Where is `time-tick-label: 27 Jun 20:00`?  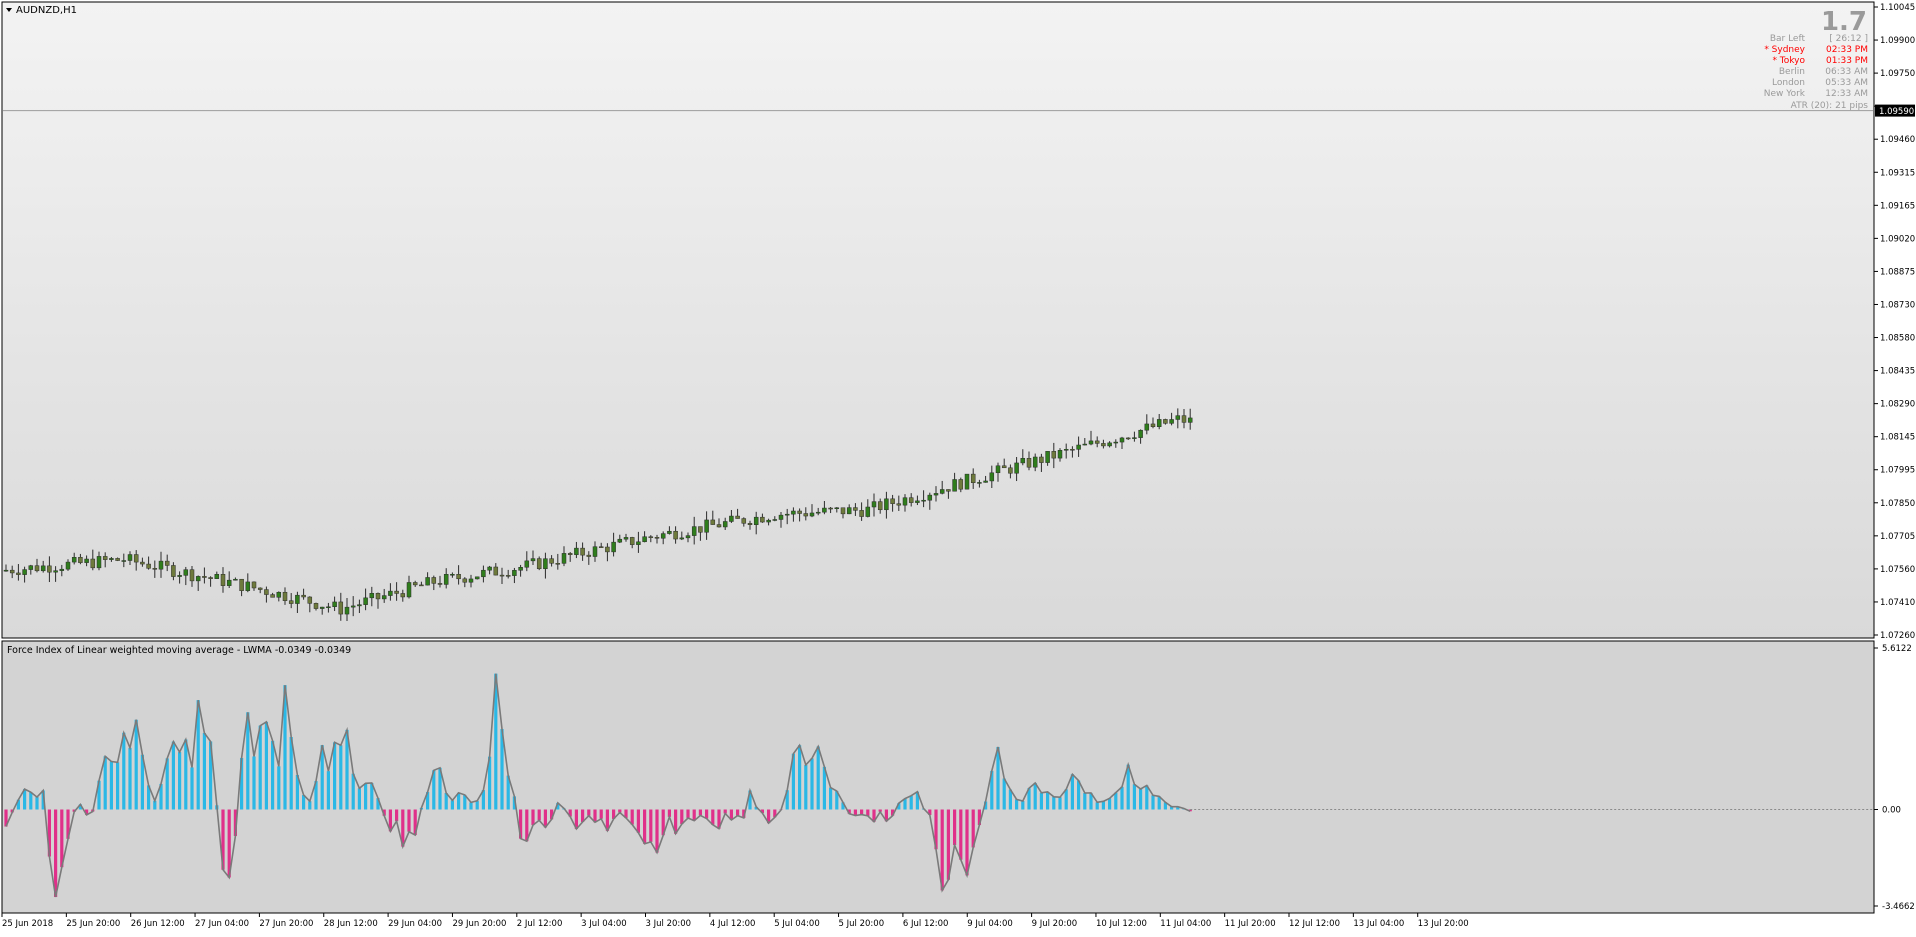 time-tick-label: 27 Jun 20:00 is located at coordinates (286, 924).